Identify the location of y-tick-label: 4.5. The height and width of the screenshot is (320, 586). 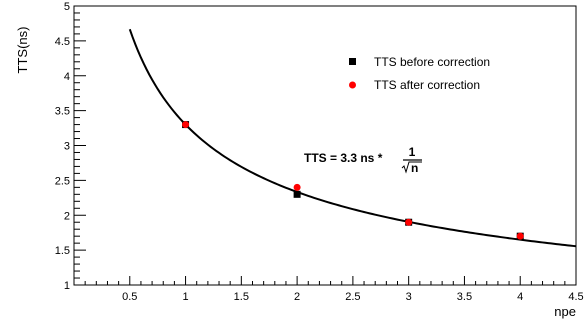
(62, 42).